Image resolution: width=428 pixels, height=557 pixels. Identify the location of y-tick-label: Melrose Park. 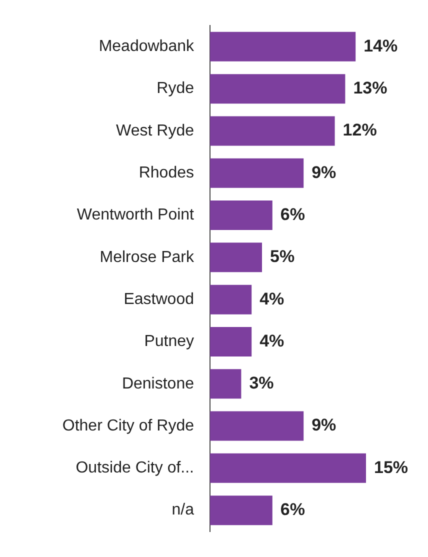
(147, 257).